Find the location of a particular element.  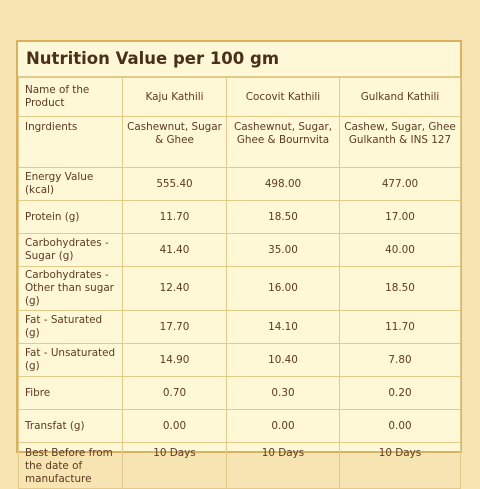

row-value: 16.00 is located at coordinates (283, 288).